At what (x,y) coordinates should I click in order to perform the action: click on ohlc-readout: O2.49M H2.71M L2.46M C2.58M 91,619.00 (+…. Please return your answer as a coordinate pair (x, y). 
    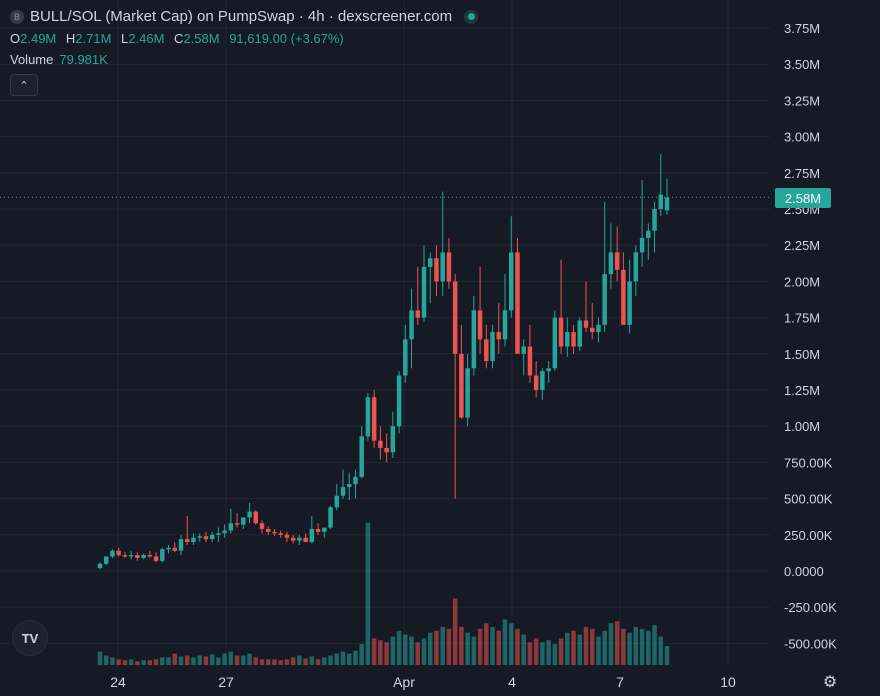
    Looking at the image, I should click on (180, 38).